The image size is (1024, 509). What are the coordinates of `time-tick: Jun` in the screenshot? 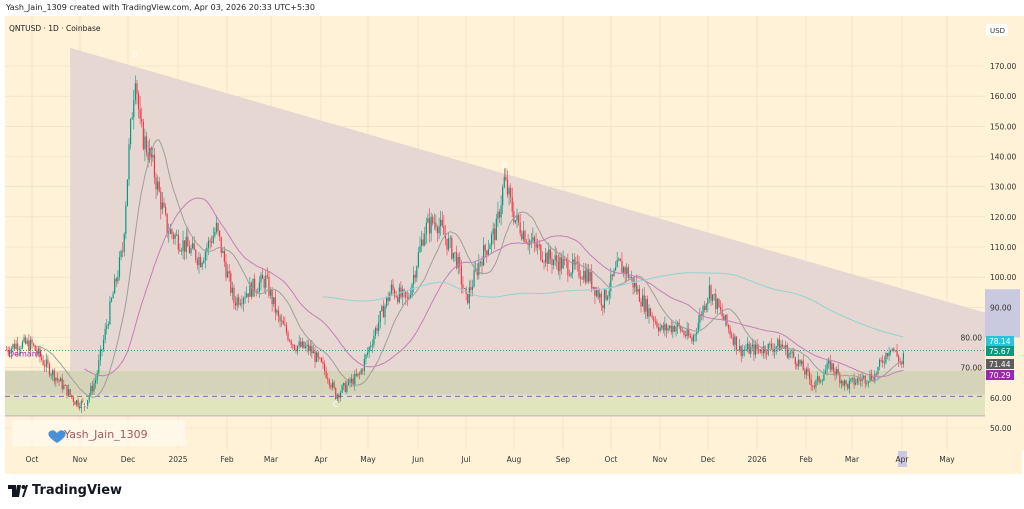 It's located at (417, 459).